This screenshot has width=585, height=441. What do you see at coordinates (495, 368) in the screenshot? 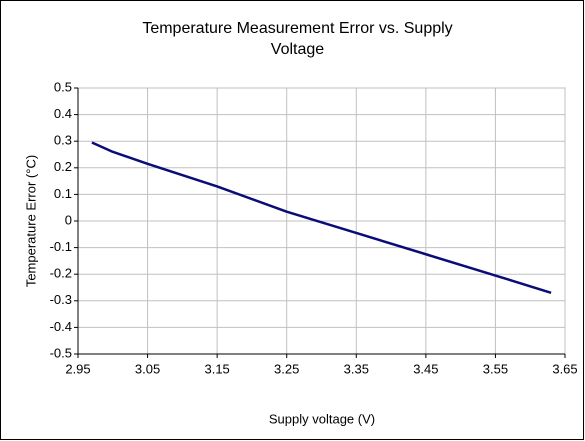
I see `x-tick-label: 3.55` at bounding box center [495, 368].